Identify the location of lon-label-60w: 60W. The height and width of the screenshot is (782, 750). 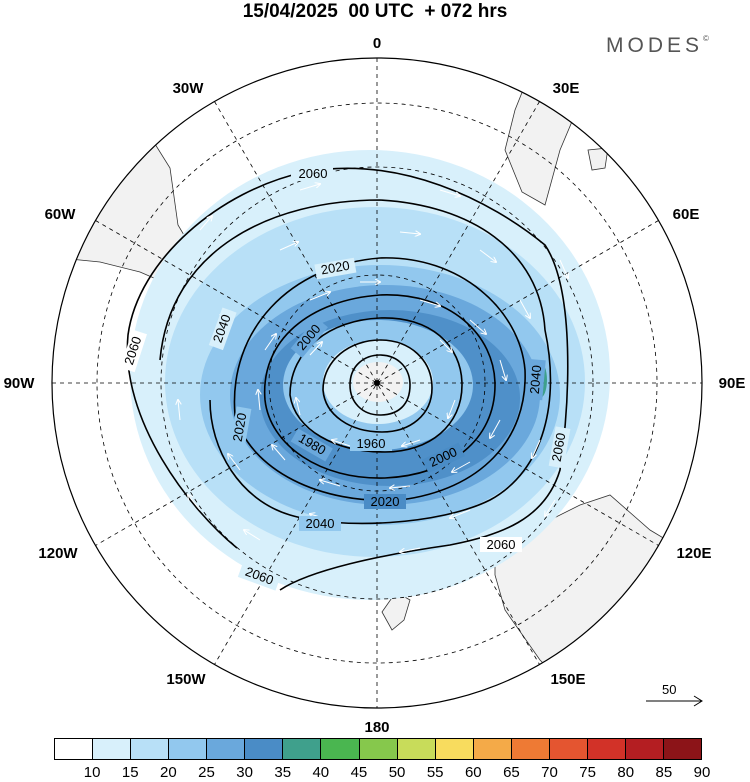
(61, 214).